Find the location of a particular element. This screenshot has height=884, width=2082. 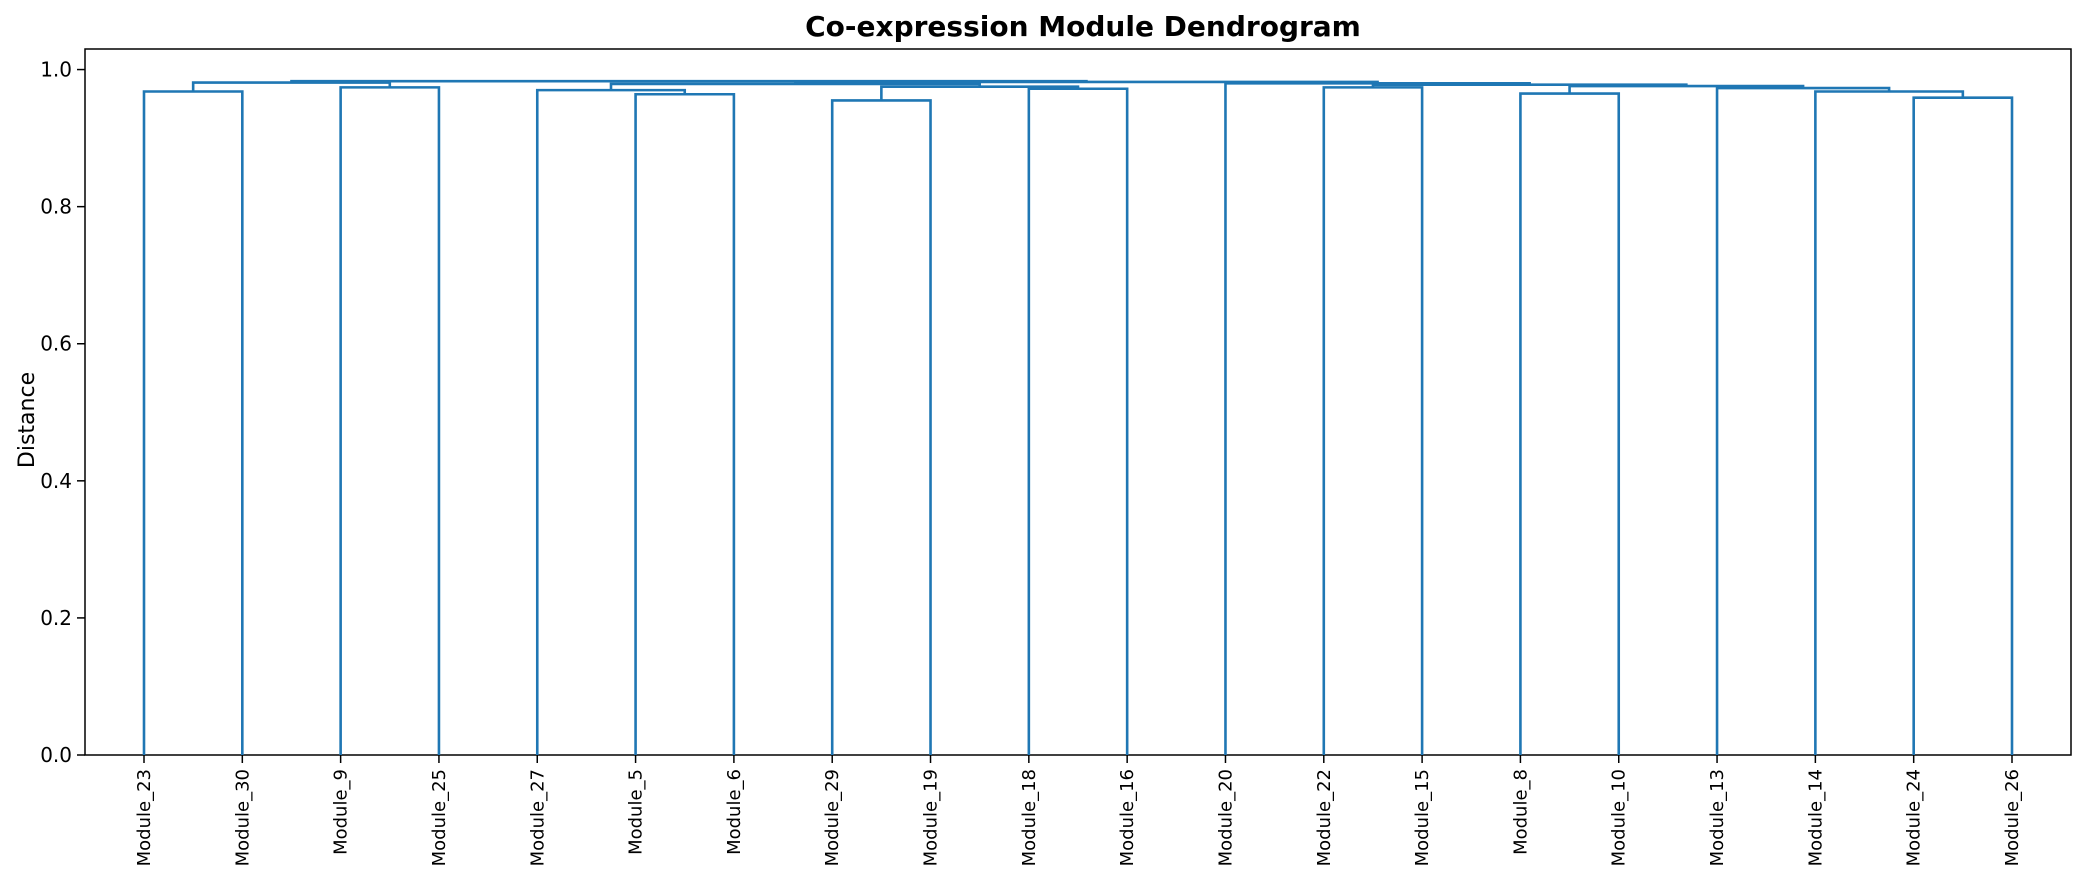

y-tick-label: 0.4 is located at coordinates (56, 481).